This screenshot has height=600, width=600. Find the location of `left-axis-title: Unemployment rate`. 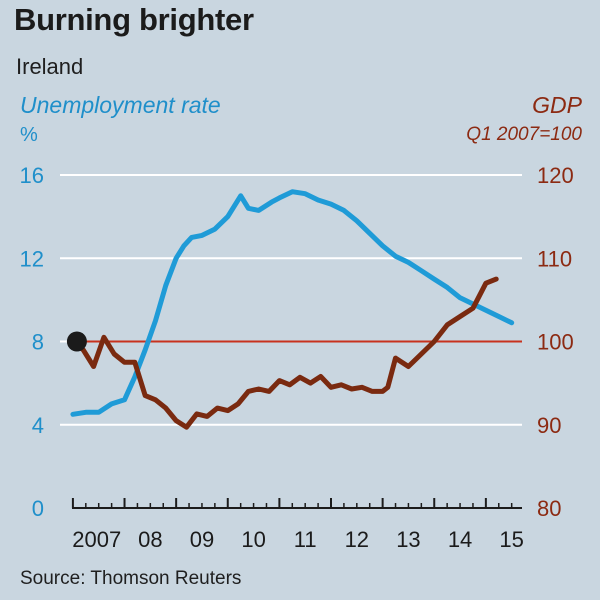

left-axis-title: Unemployment rate is located at coordinates (120, 105).